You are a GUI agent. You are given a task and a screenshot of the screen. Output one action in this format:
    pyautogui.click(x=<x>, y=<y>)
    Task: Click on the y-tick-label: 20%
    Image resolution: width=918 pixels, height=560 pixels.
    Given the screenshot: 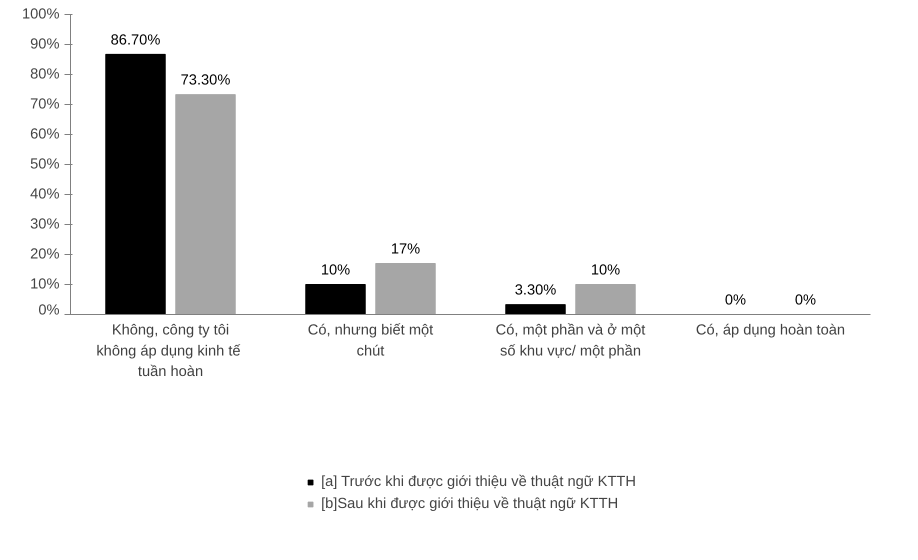 What is the action you would take?
    pyautogui.click(x=45, y=254)
    